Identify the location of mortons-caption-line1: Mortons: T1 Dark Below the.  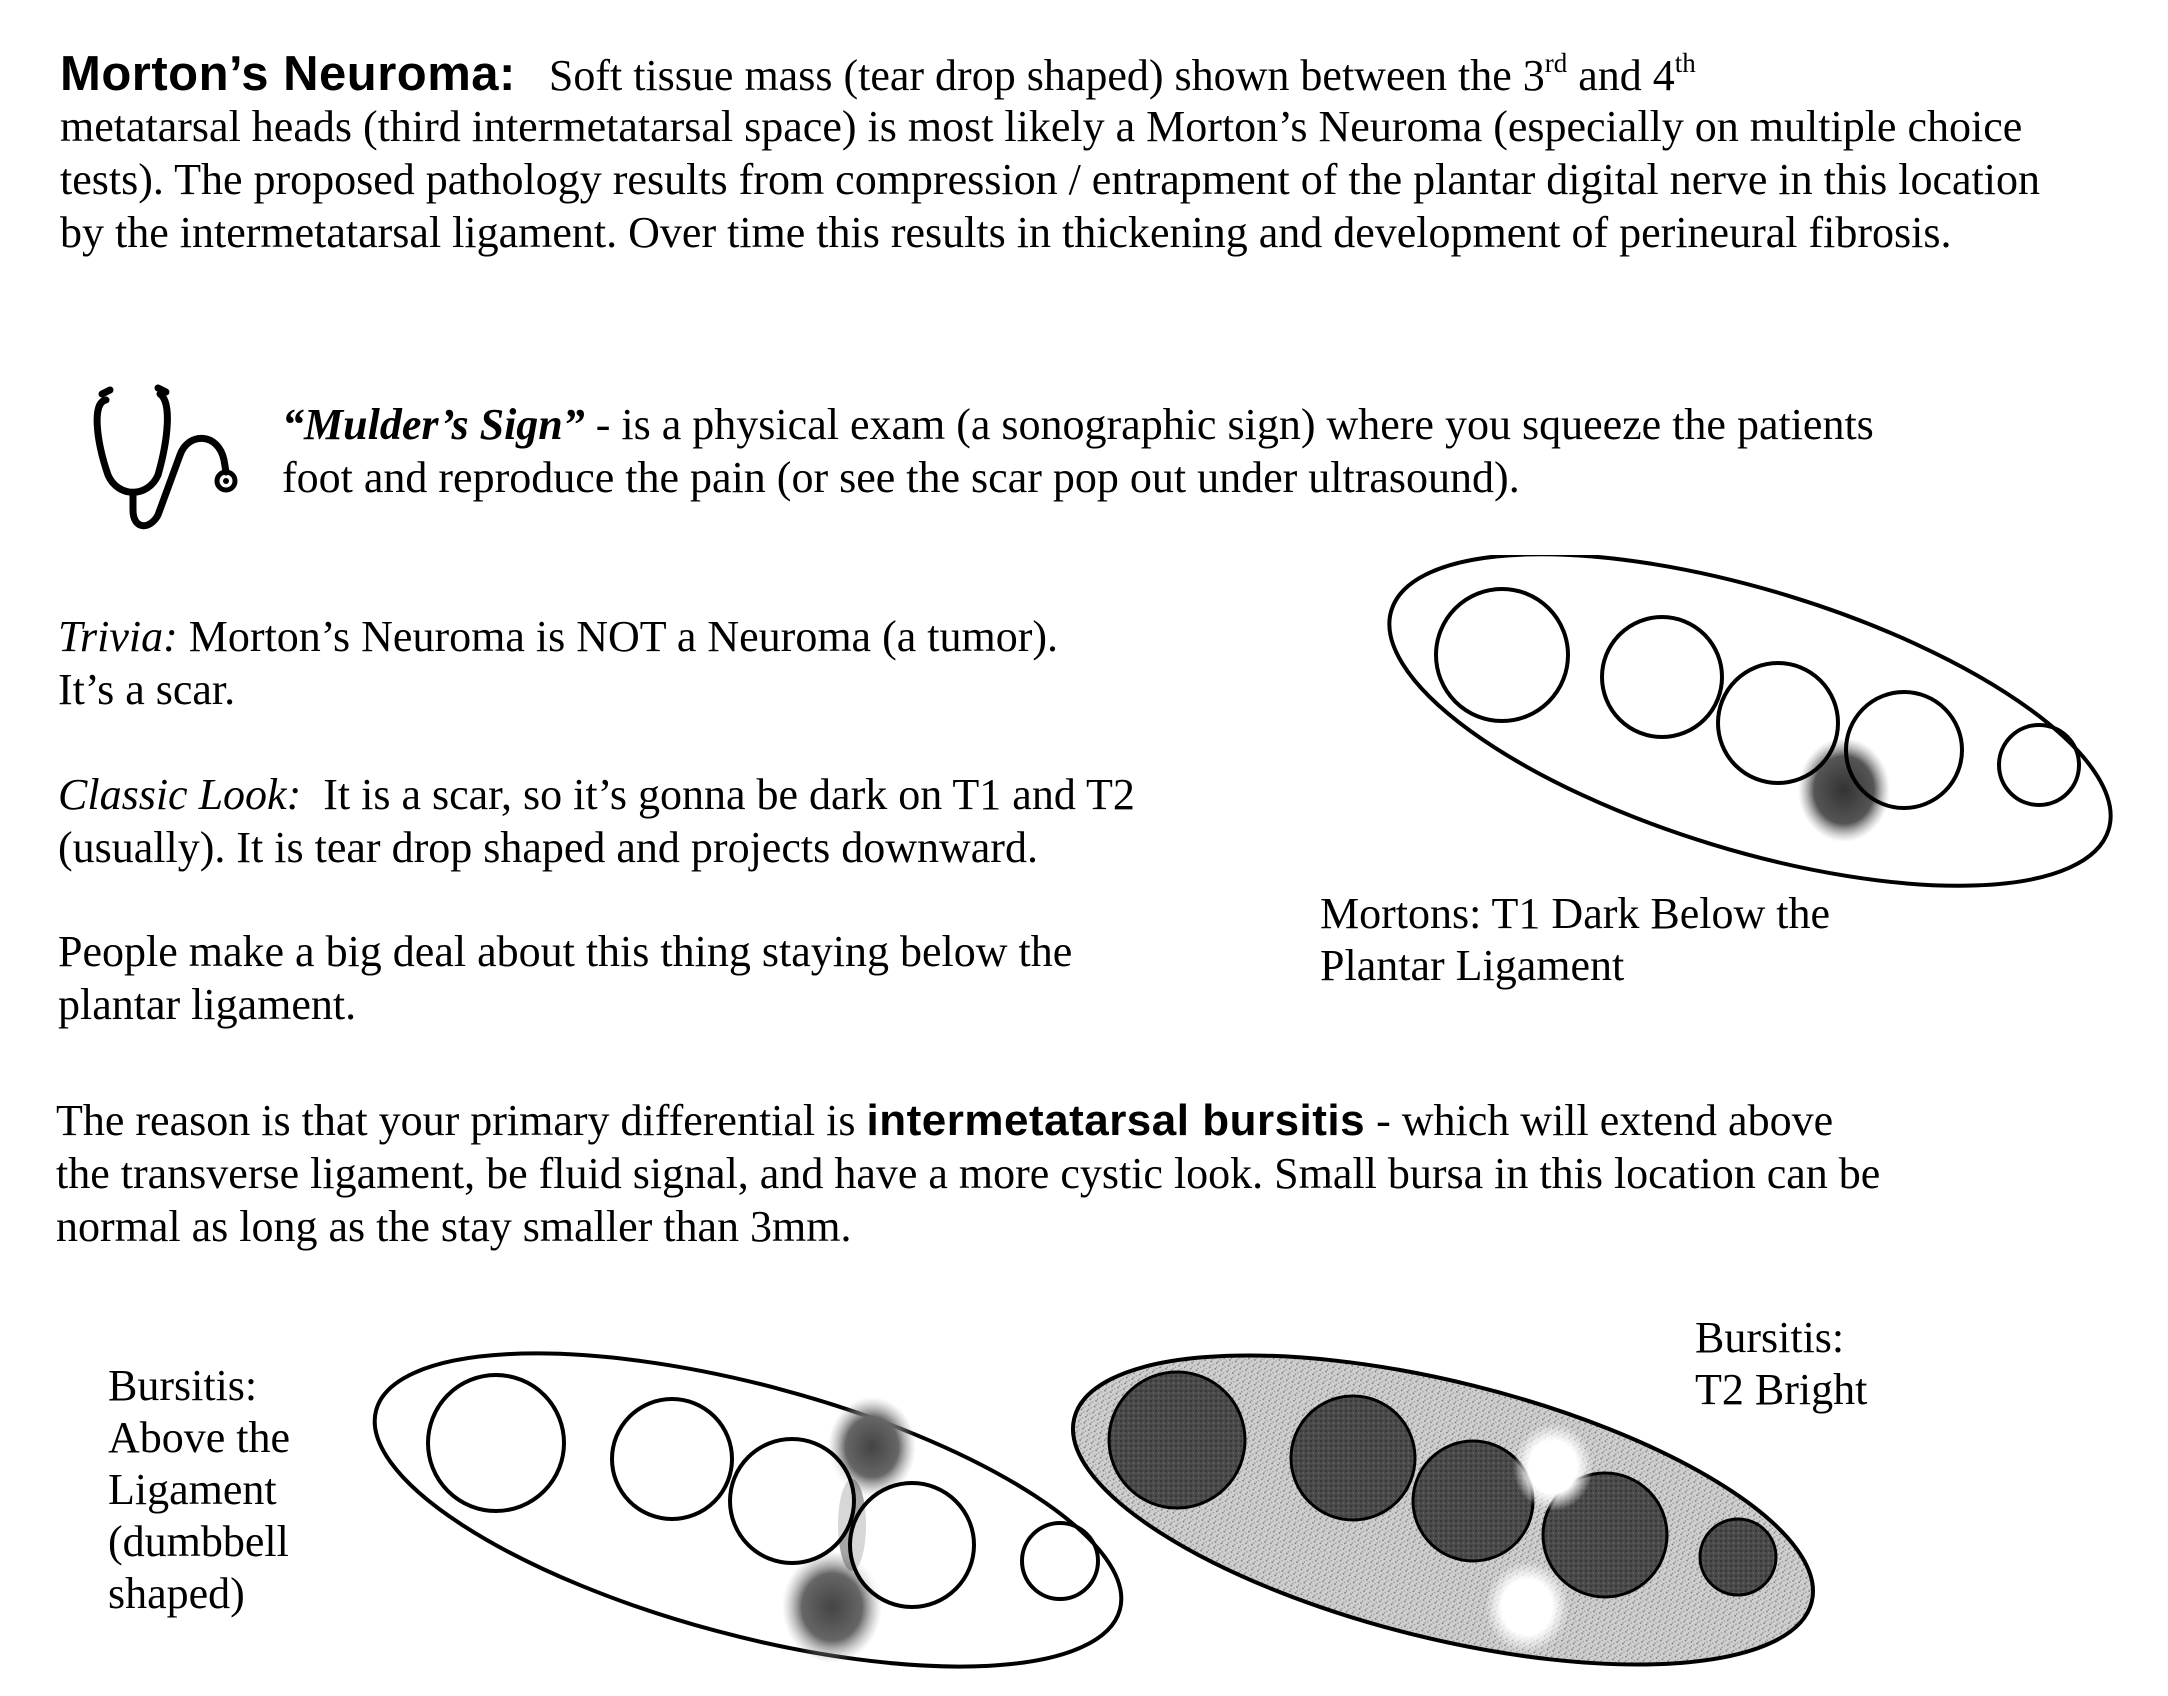
(1575, 913).